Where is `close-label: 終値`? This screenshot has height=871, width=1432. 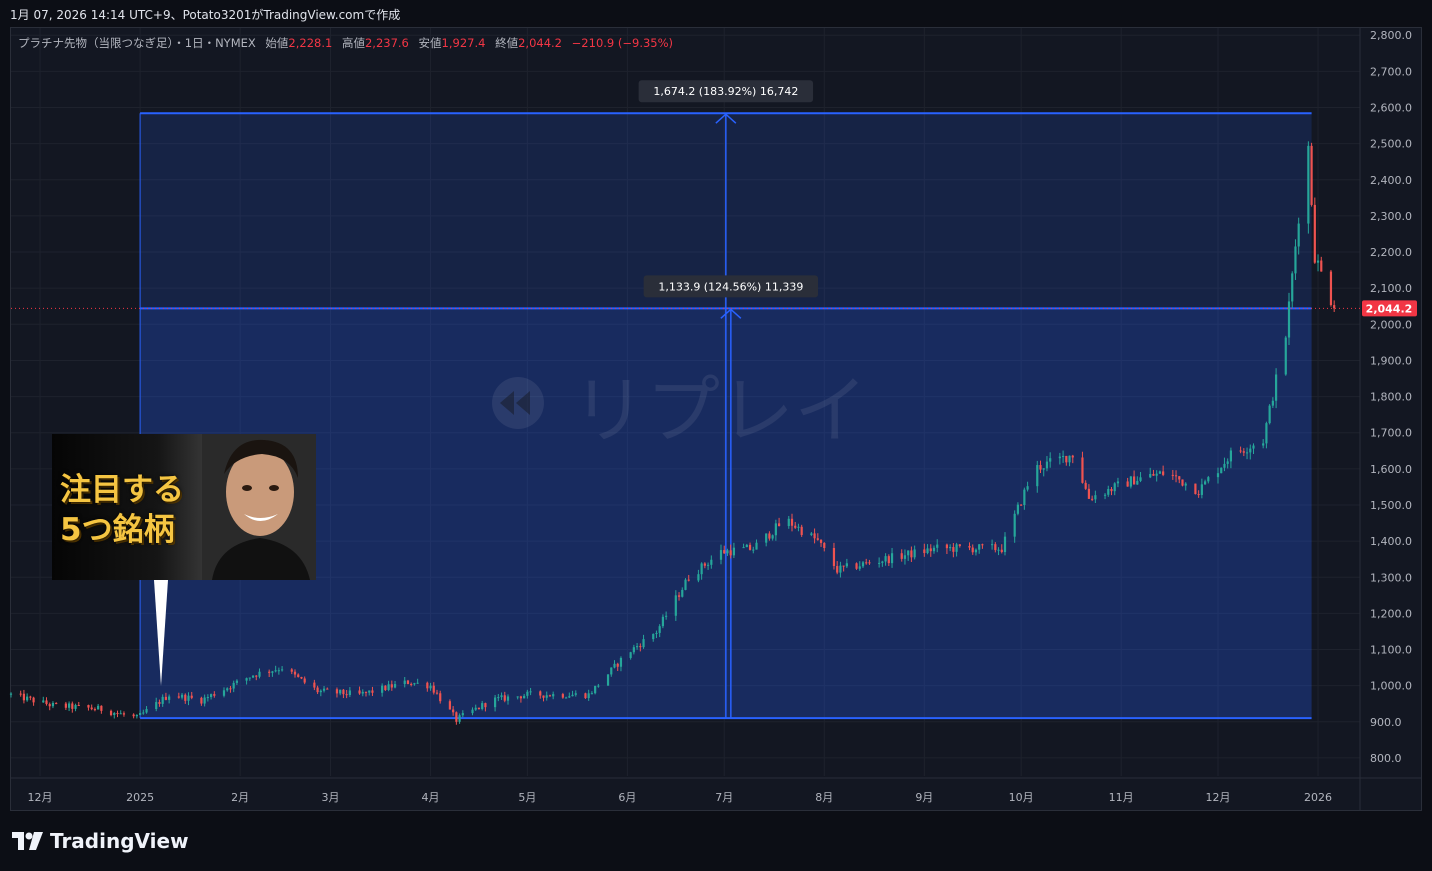
close-label: 終値 is located at coordinates (507, 43).